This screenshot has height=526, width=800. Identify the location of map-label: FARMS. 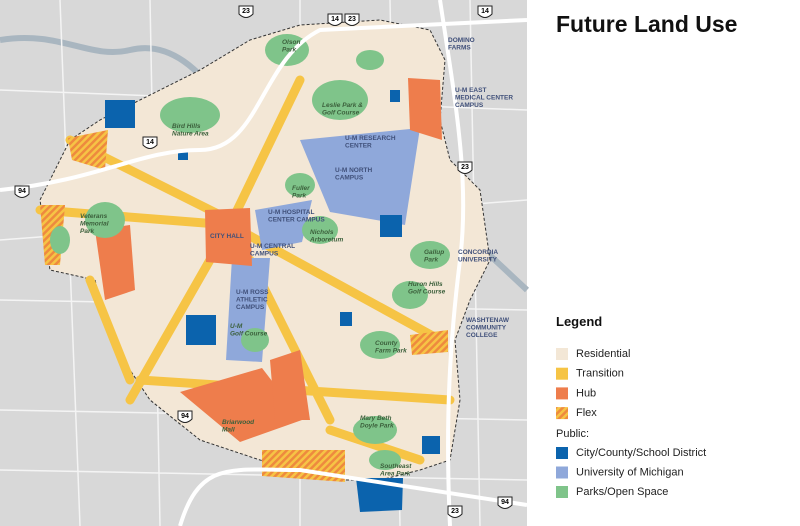
(459, 48).